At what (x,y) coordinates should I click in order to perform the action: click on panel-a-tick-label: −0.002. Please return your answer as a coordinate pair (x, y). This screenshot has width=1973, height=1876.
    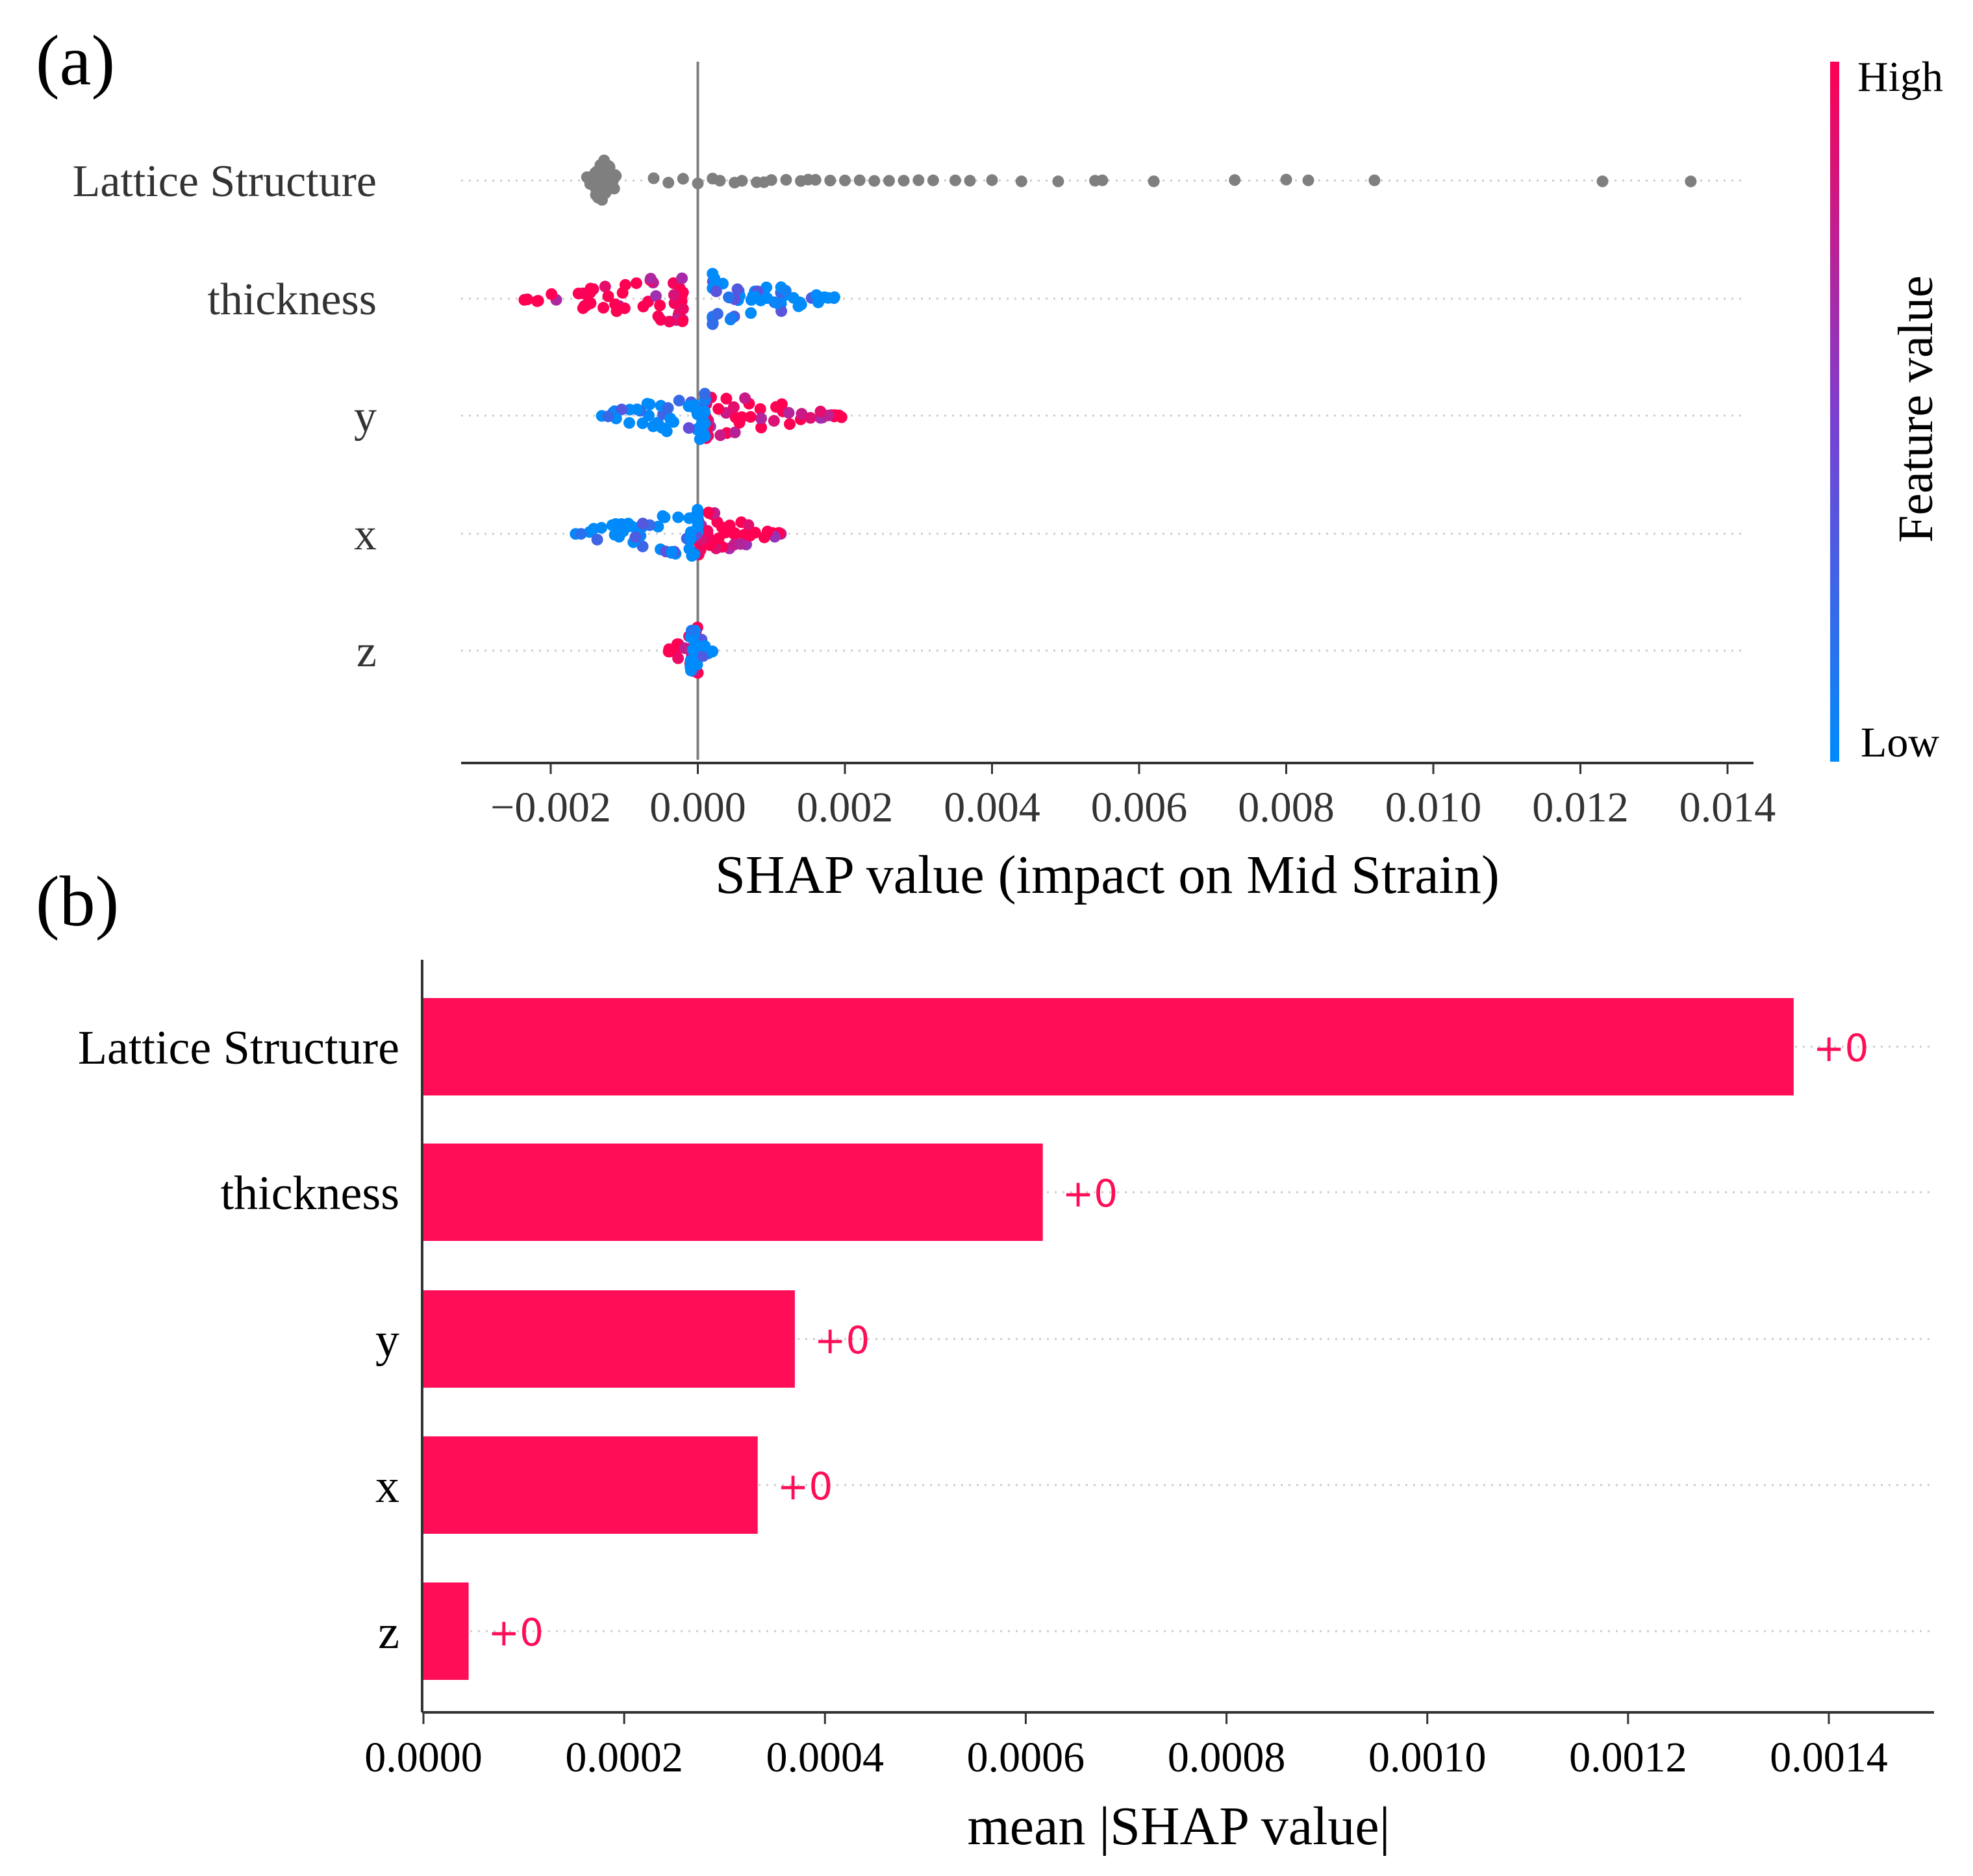
    Looking at the image, I should click on (550, 807).